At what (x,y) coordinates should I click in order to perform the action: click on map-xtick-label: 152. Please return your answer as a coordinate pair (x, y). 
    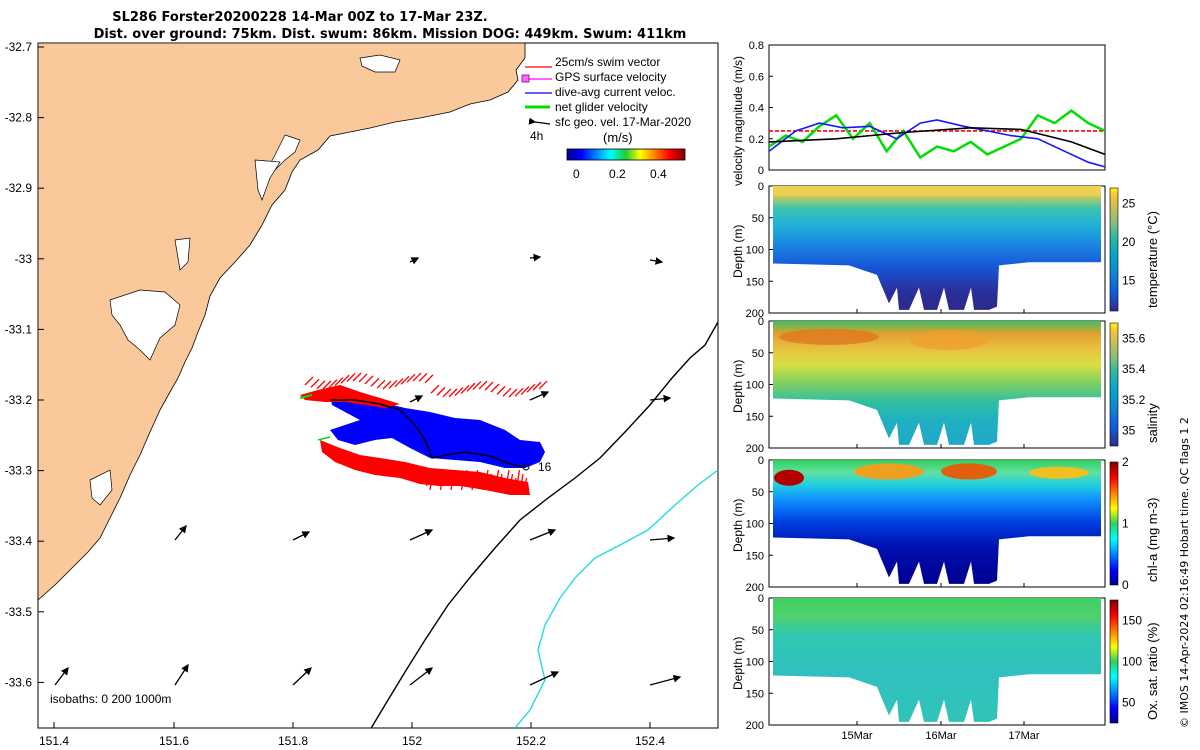
    Looking at the image, I should click on (412, 741).